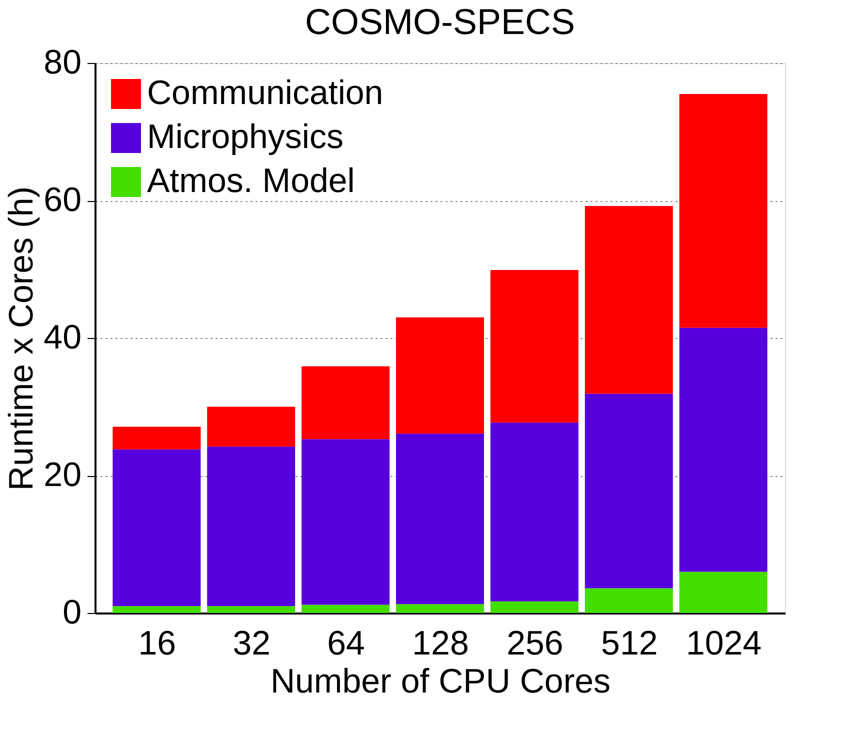 The width and height of the screenshot is (857, 746). I want to click on legend-label: Atmos. Model, so click(251, 181).